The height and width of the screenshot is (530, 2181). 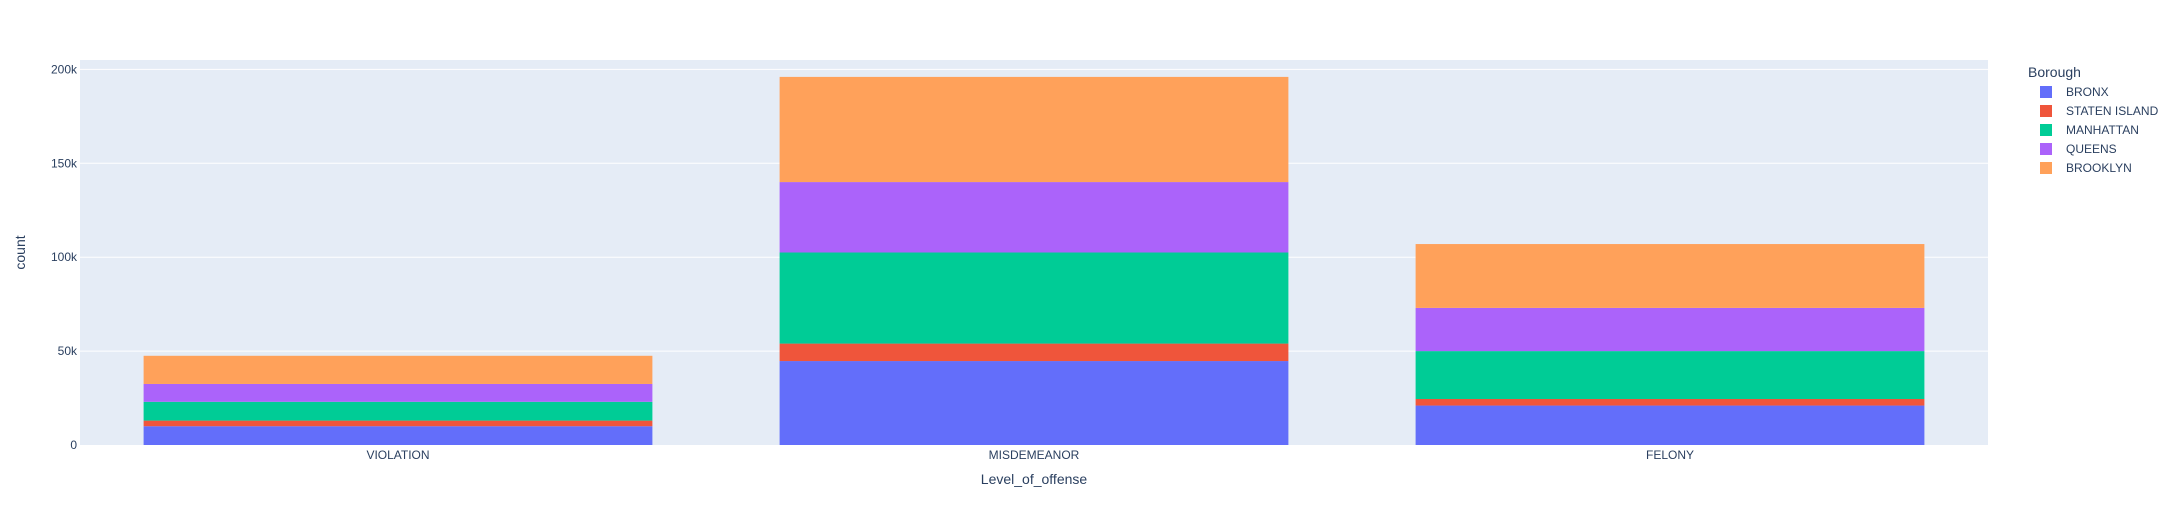 I want to click on y-tick-label: 150k, so click(x=64, y=163).